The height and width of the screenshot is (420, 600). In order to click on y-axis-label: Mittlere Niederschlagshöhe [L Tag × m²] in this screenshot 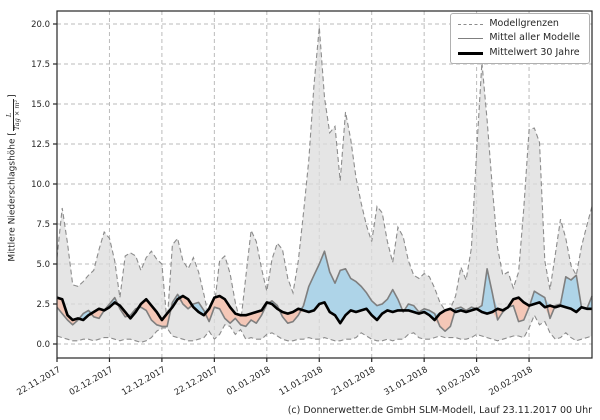, I will do `click(13, 178)`.